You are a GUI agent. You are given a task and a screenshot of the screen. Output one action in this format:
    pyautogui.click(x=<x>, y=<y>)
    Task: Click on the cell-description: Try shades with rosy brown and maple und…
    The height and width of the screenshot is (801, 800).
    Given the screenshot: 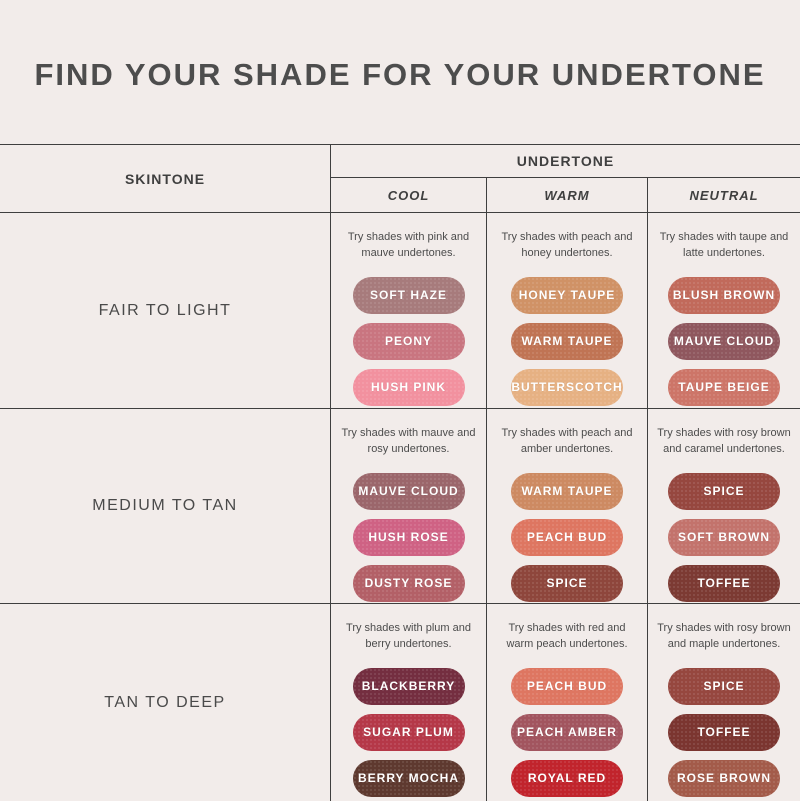 What is the action you would take?
    pyautogui.click(x=724, y=636)
    